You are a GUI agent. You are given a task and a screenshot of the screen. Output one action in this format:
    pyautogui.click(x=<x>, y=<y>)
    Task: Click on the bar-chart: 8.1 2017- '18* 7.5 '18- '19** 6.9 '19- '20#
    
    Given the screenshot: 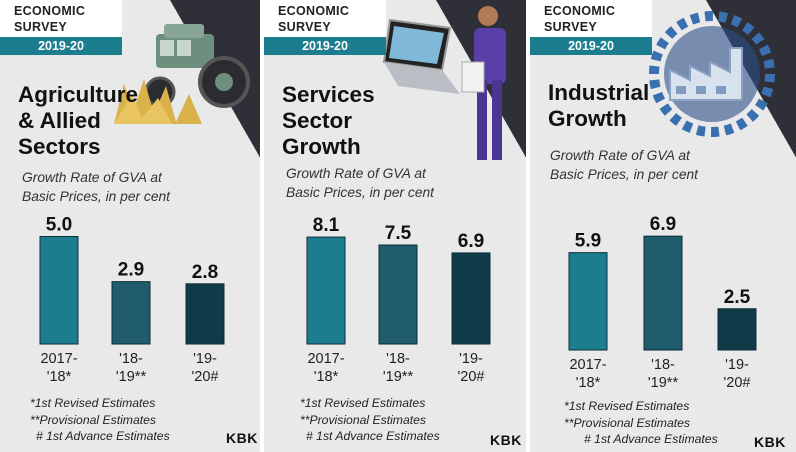 What is the action you would take?
    pyautogui.click(x=398, y=300)
    